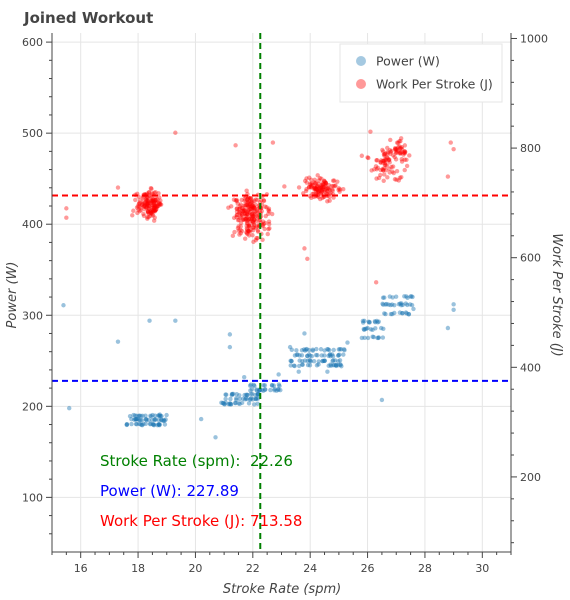  I want to click on y-left-tick-label: 600, so click(32, 42).